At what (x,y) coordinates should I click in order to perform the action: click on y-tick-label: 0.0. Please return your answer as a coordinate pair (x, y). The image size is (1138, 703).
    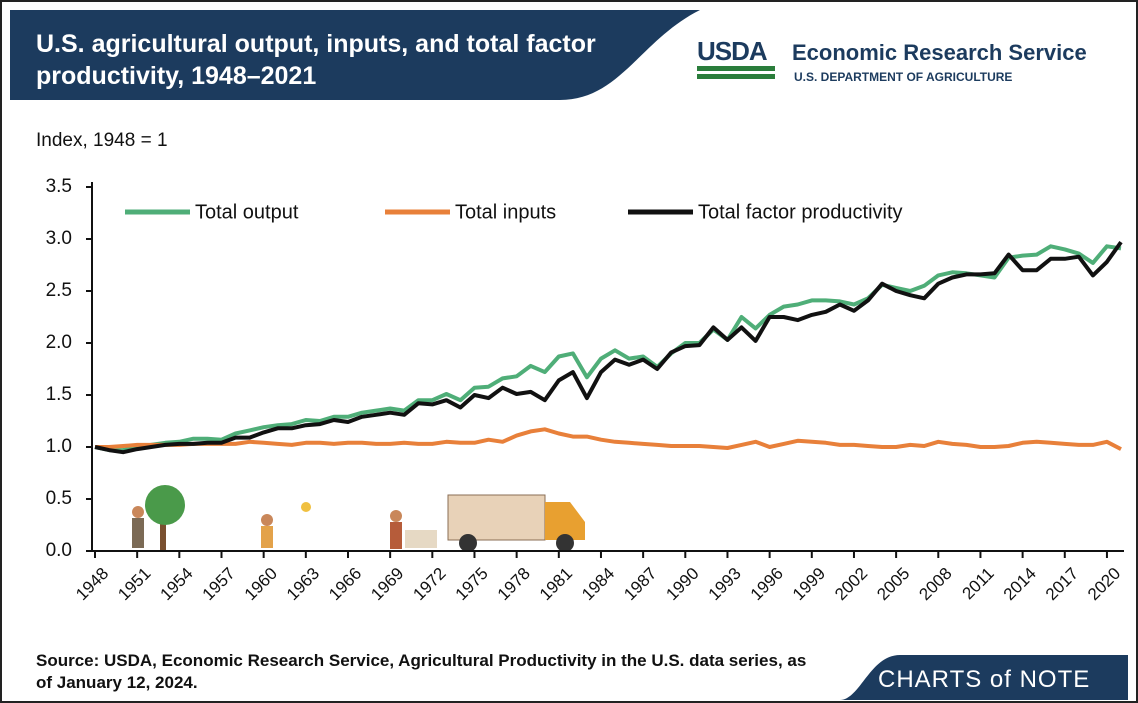
    Looking at the image, I should click on (59, 550).